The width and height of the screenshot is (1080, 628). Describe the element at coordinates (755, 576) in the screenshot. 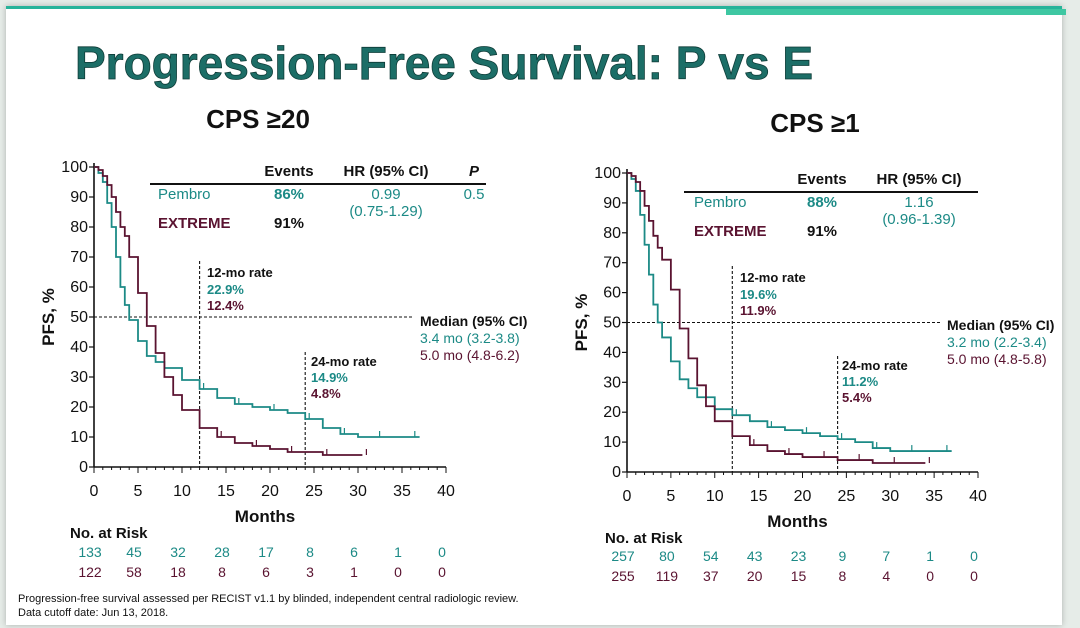

I see `risk-extreme-value: 20` at that location.